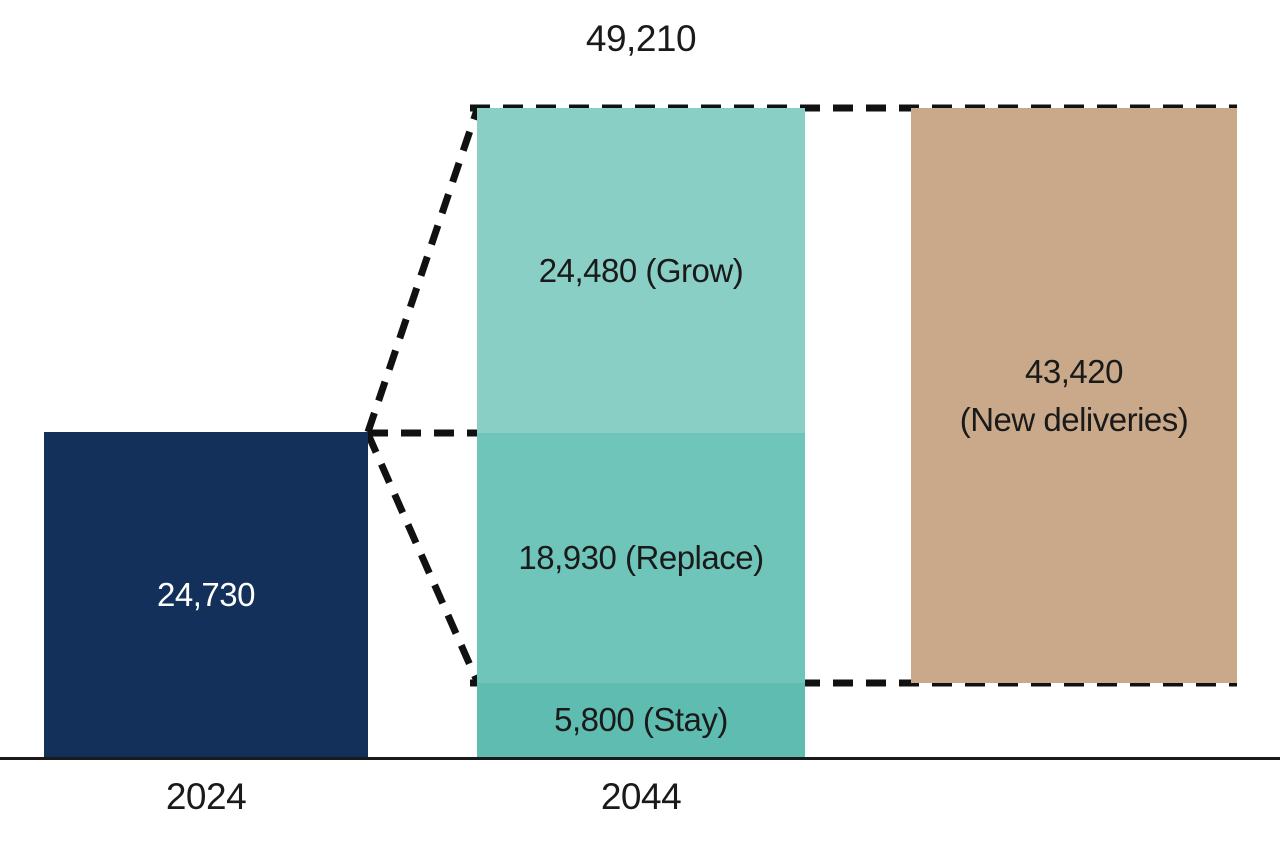 This screenshot has width=1280, height=864. What do you see at coordinates (640, 758) in the screenshot?
I see `x-axis-baseline` at bounding box center [640, 758].